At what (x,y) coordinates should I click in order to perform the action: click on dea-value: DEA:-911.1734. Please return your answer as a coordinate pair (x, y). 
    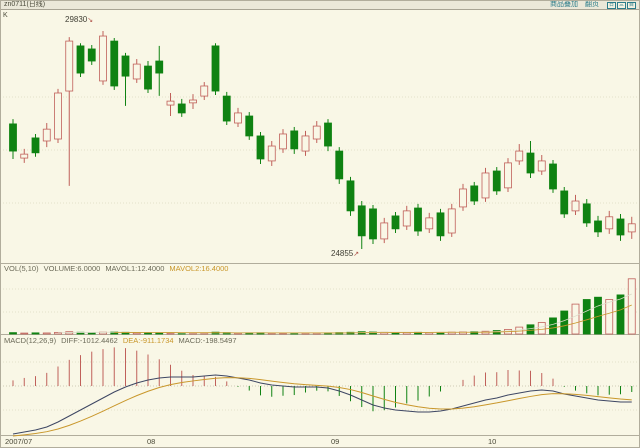
    Looking at the image, I should click on (148, 340).